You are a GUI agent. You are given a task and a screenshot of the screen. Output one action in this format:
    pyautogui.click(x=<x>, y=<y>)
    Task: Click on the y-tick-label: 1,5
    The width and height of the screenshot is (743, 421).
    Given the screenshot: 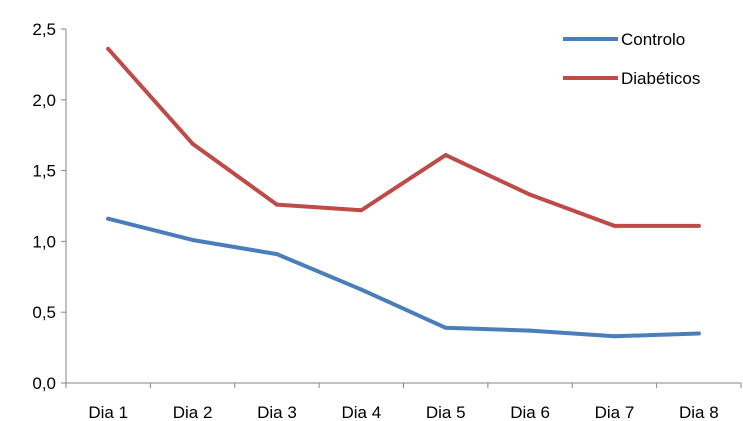 What is the action you would take?
    pyautogui.click(x=44, y=171)
    